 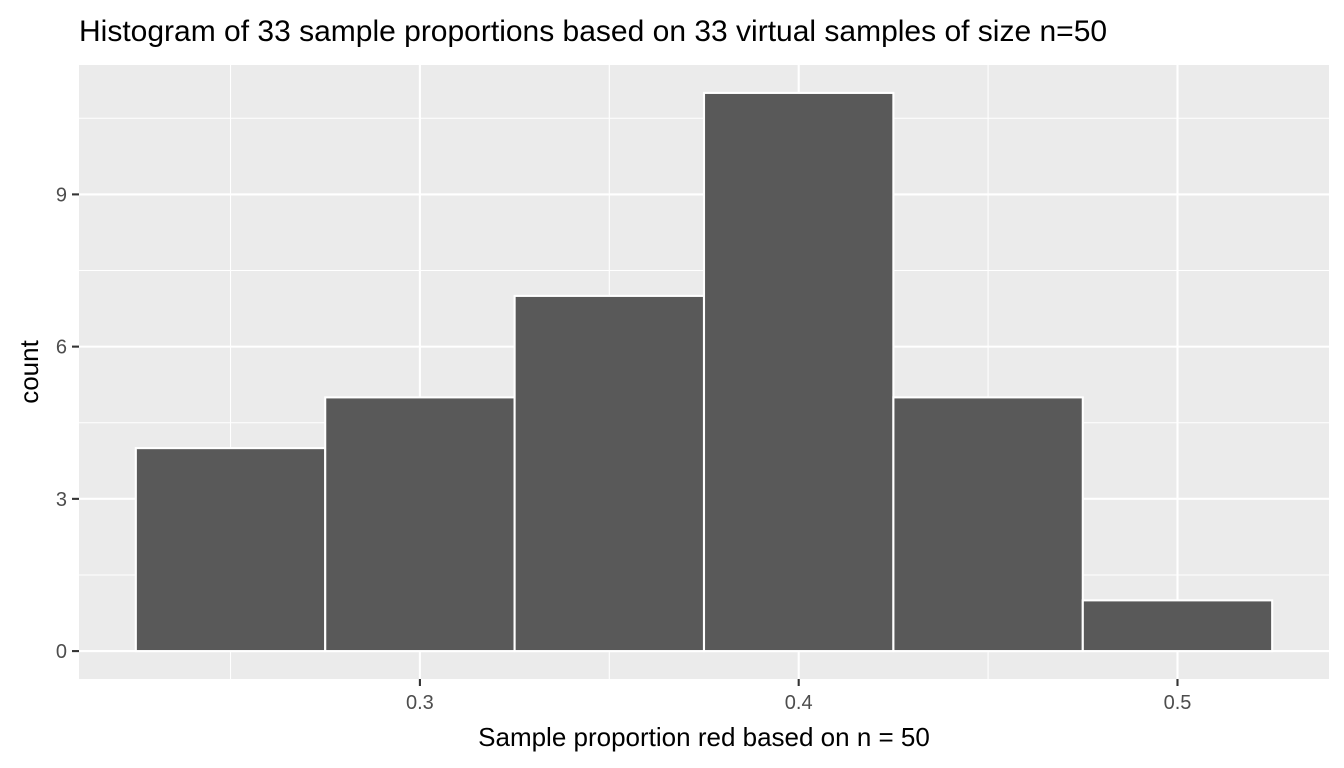 What do you see at coordinates (29, 371) in the screenshot?
I see `y-axis-title: count` at bounding box center [29, 371].